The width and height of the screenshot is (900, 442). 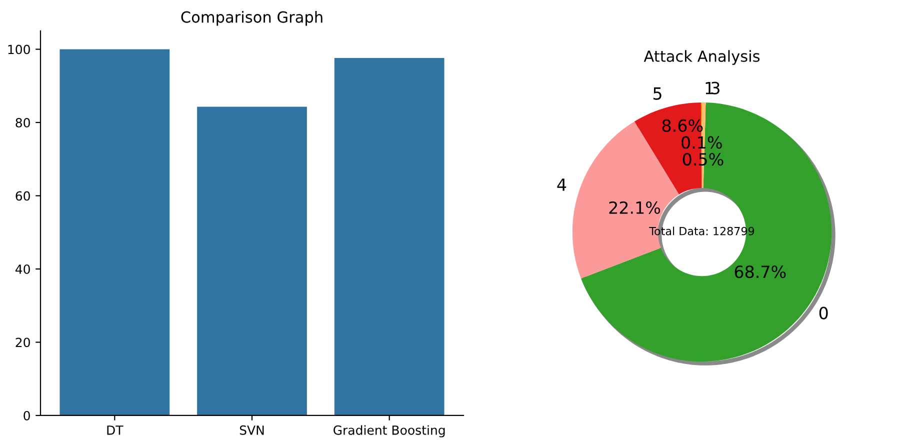 I want to click on slice-label: 1, so click(x=710, y=88).